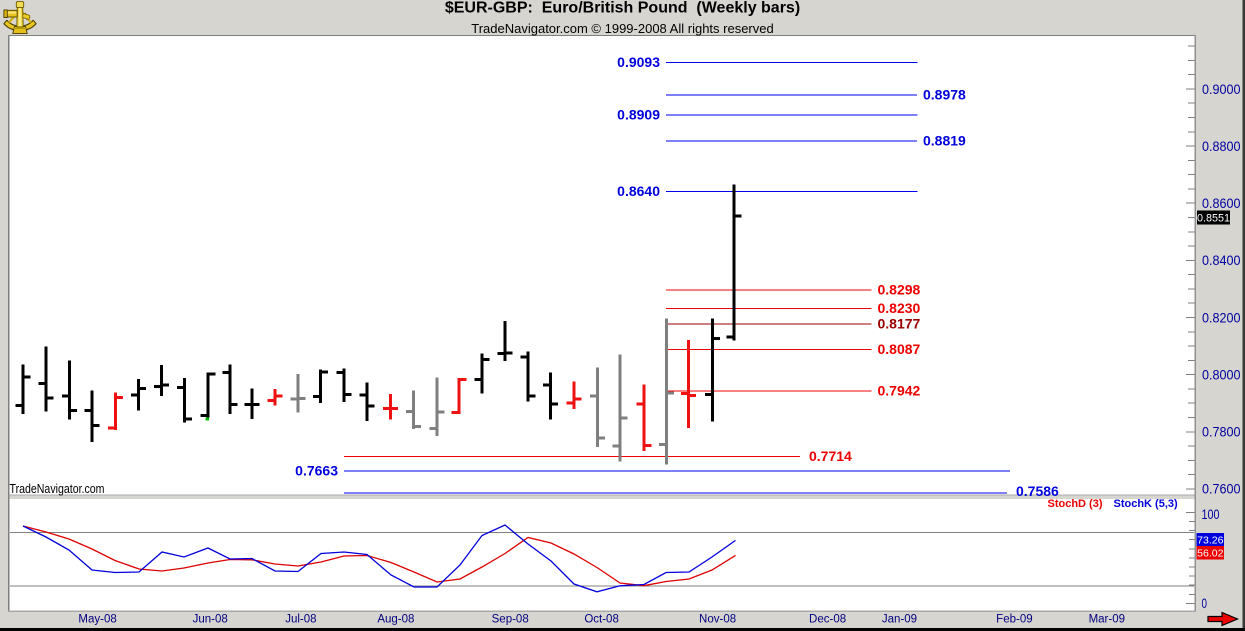 The width and height of the screenshot is (1245, 631). What do you see at coordinates (1107, 620) in the screenshot?
I see `svg-text: Mar-09` at bounding box center [1107, 620].